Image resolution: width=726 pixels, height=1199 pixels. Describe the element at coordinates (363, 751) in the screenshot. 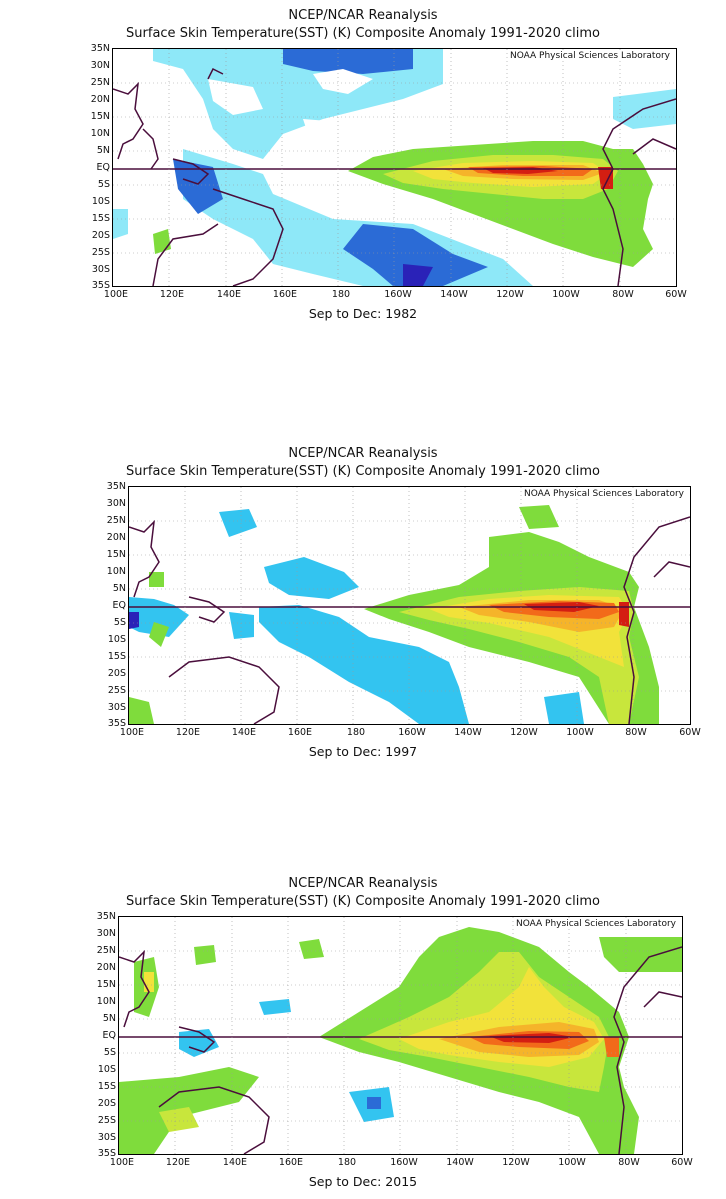

I see `period-caption: Sep to Dec: 1997` at that location.